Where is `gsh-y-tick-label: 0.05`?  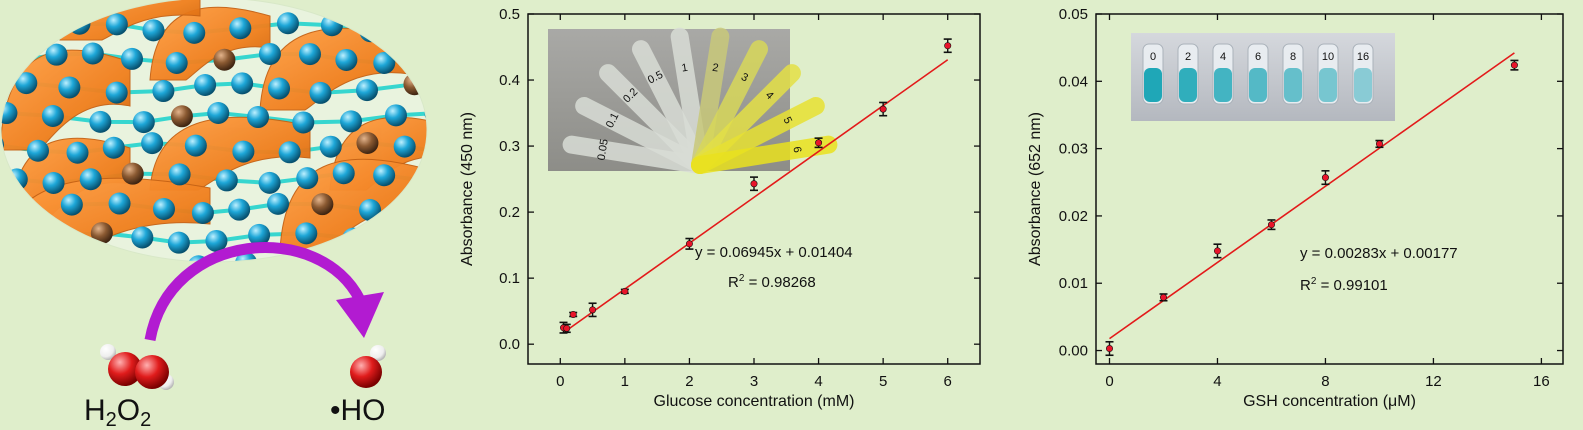
gsh-y-tick-label: 0.05 is located at coordinates (1073, 14).